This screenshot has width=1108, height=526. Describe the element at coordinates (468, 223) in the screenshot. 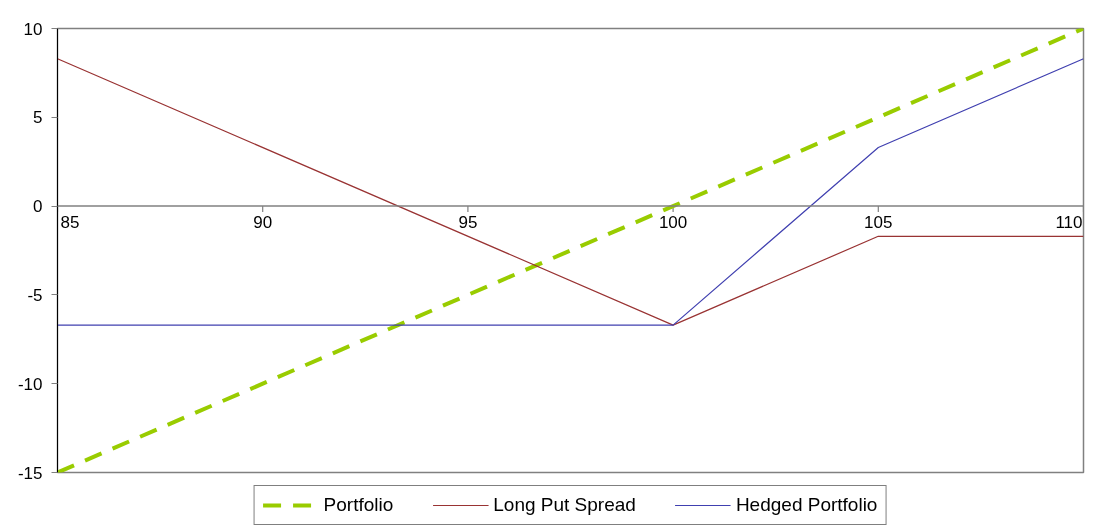

I see `x-tick-label: 95` at that location.